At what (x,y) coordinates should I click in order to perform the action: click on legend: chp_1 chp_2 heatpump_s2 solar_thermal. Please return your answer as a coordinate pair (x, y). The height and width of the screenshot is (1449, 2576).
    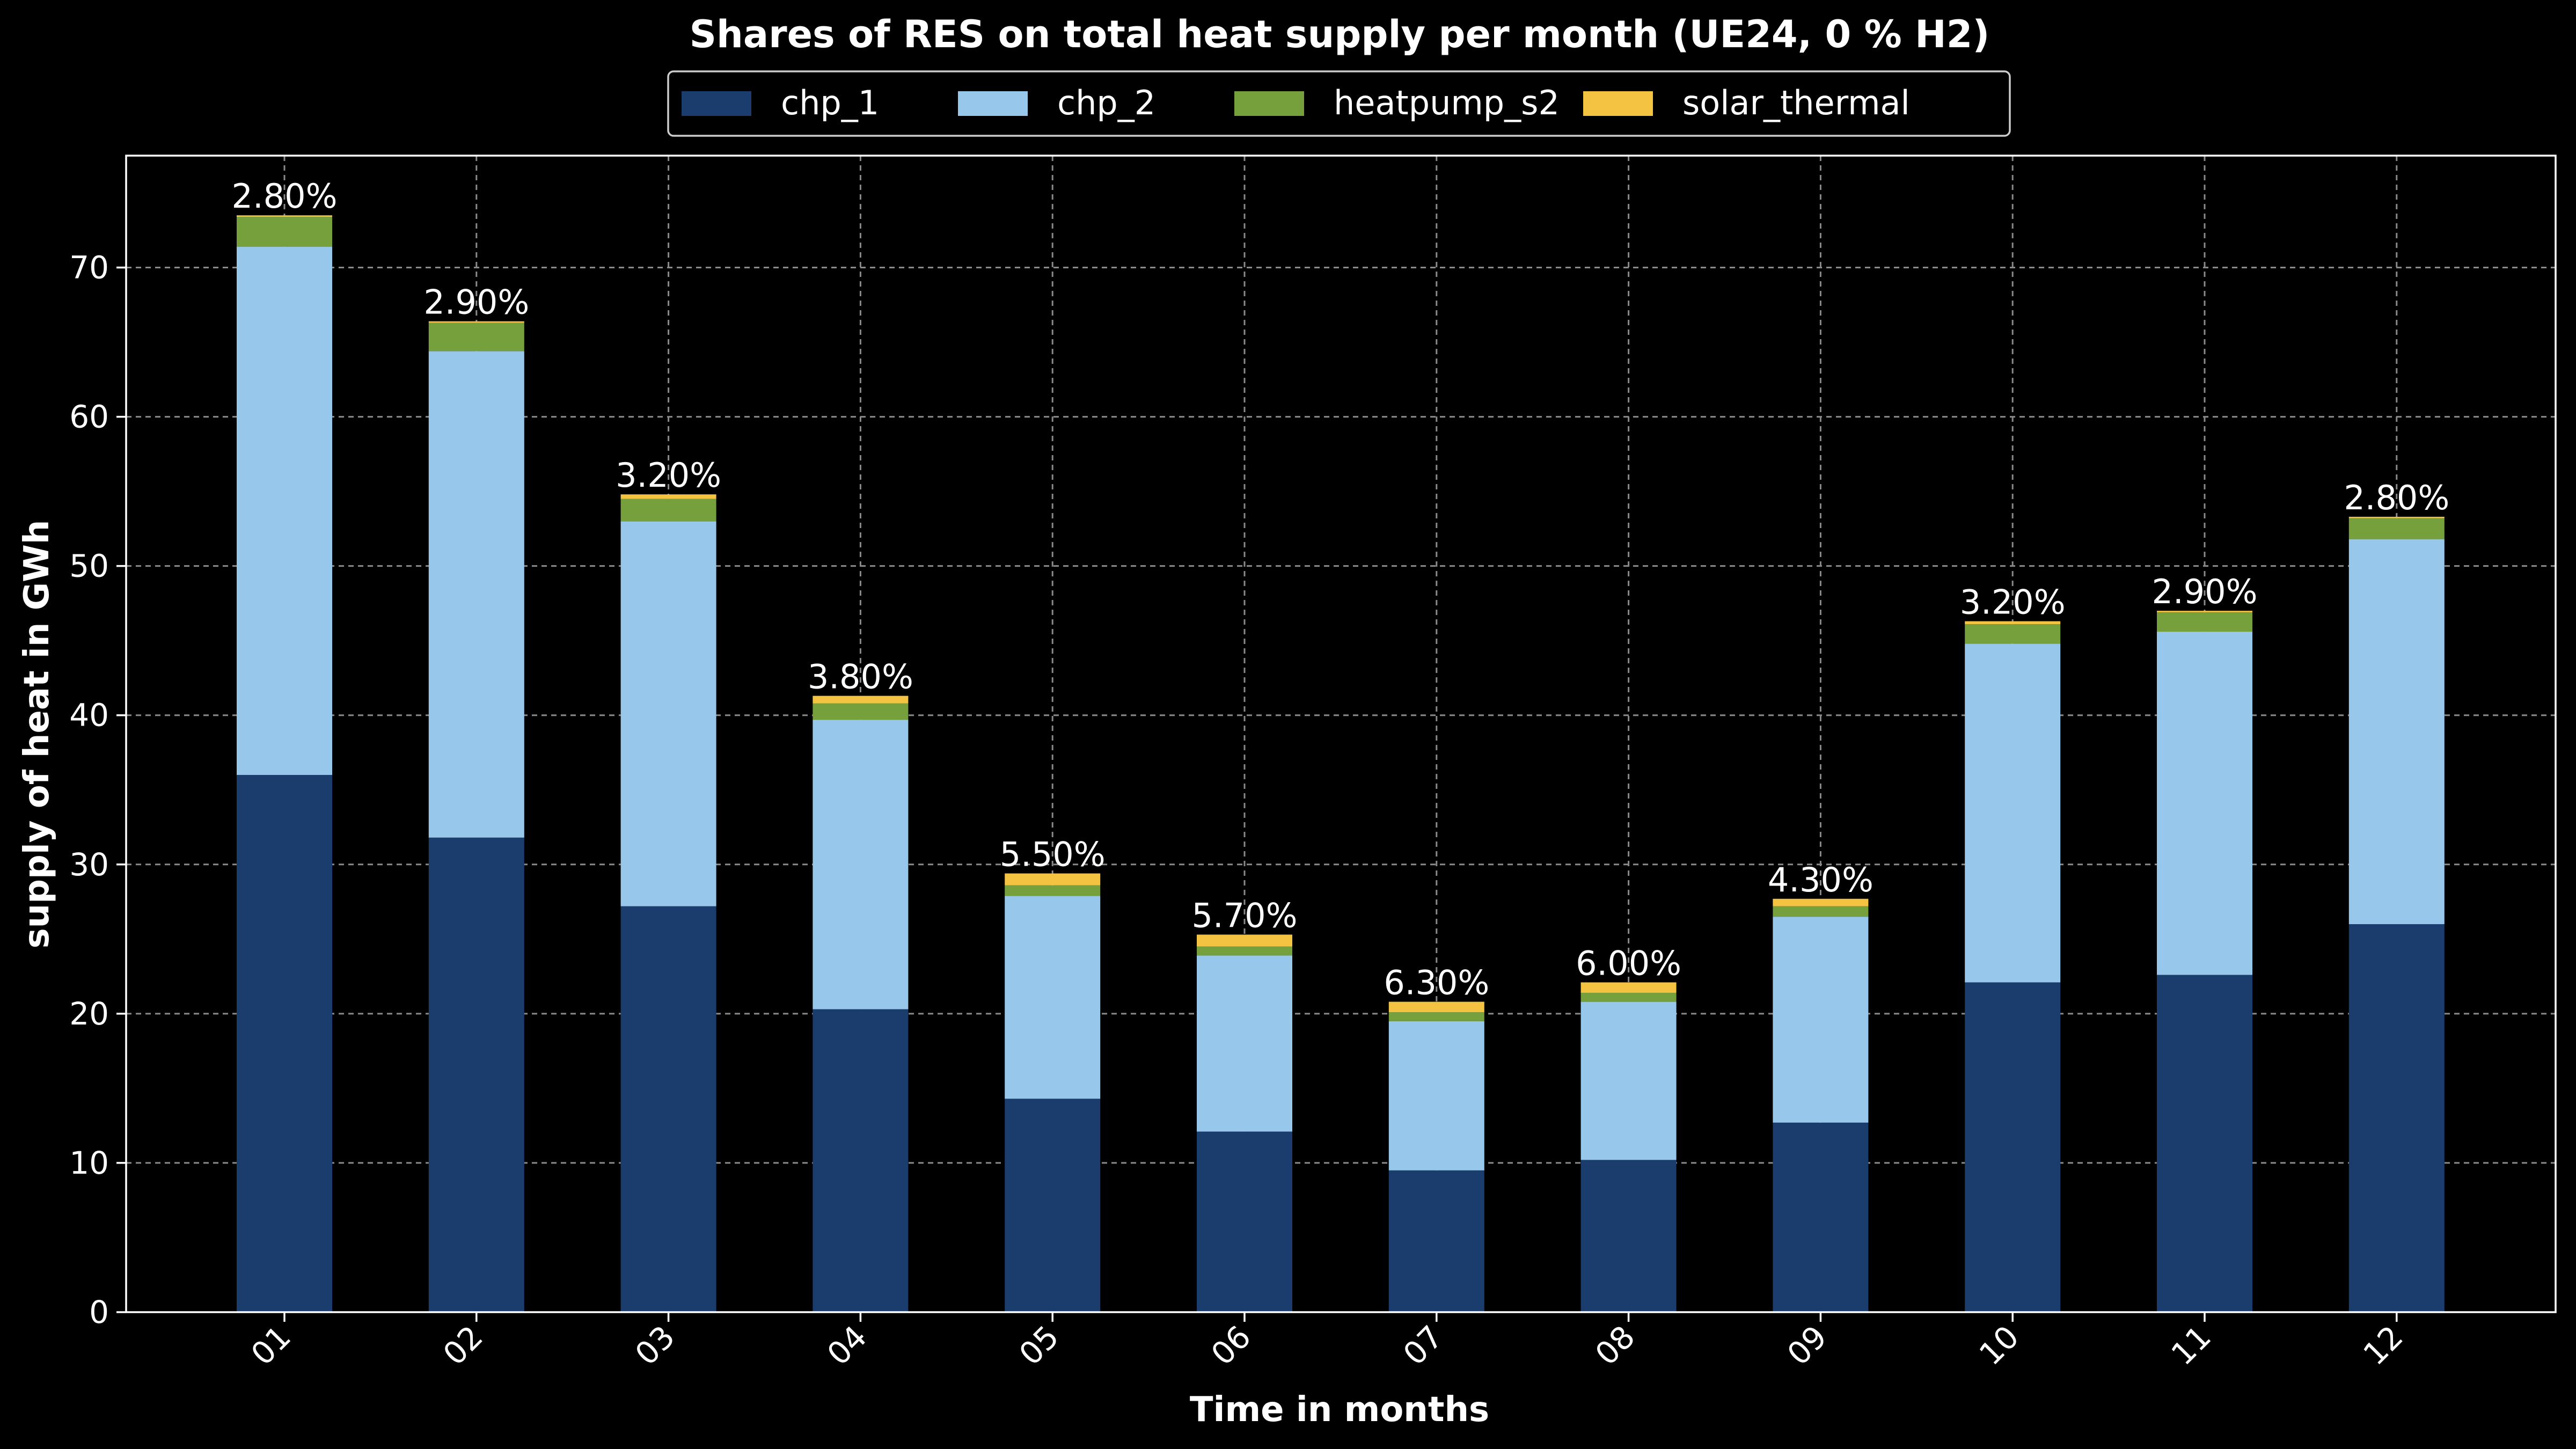
    Looking at the image, I should click on (1339, 103).